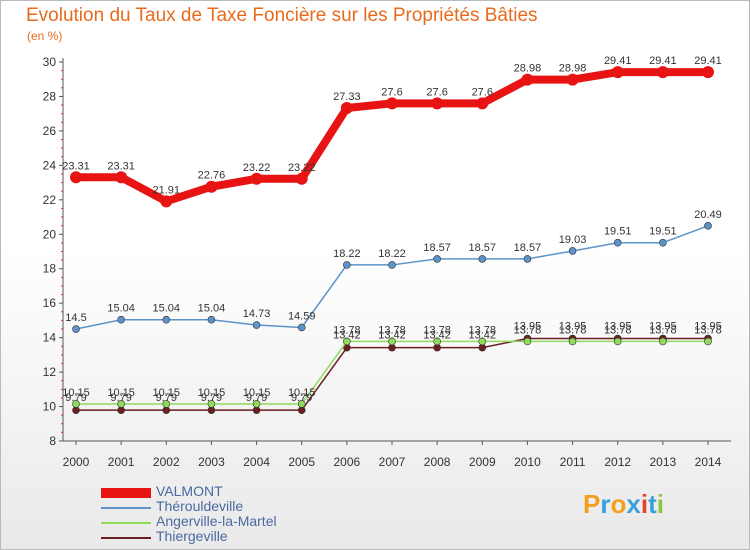  What do you see at coordinates (50, 269) in the screenshot?
I see `y-tick-label: 18` at bounding box center [50, 269].